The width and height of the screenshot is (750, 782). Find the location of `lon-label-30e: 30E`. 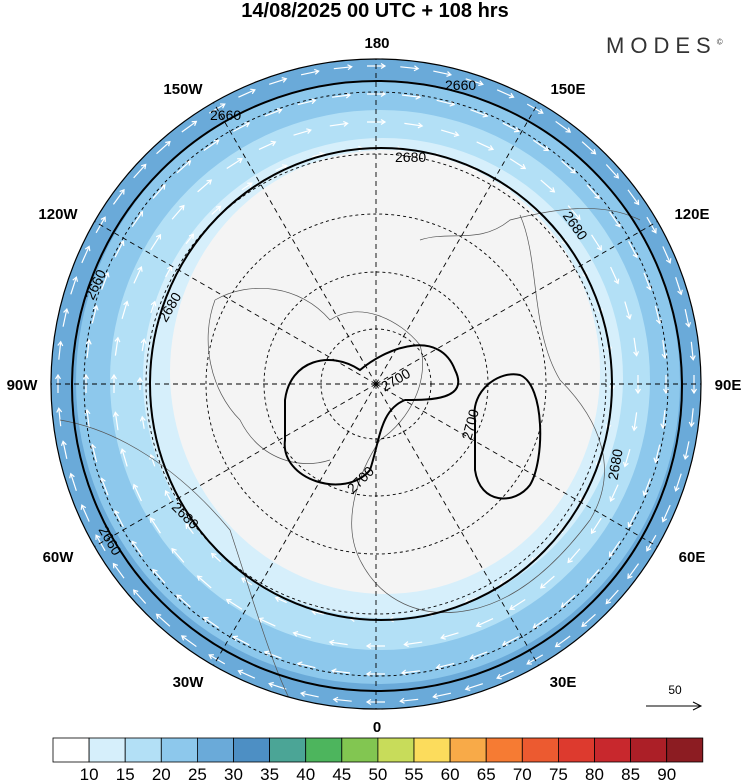

lon-label-30e: 30E is located at coordinates (563, 682).